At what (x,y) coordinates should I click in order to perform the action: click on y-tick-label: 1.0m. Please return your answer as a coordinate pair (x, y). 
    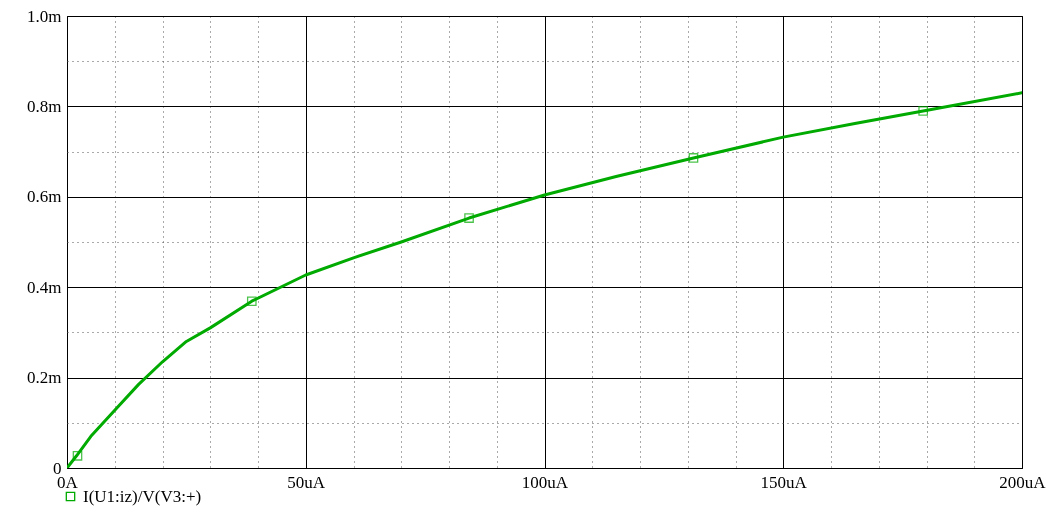
    Looking at the image, I should click on (44, 16).